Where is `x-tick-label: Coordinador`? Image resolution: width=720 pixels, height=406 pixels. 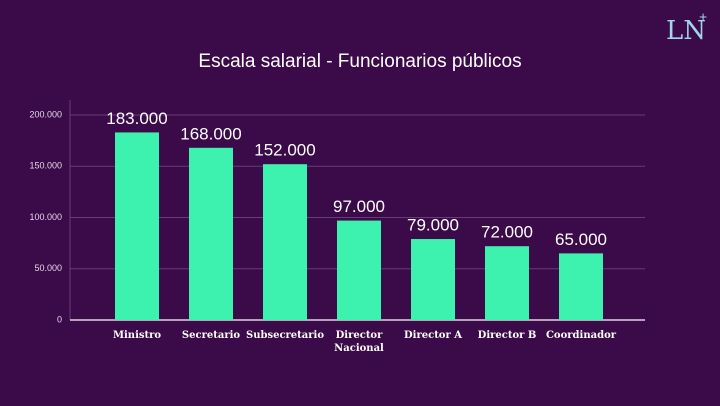
x-tick-label: Coordinador is located at coordinates (581, 335).